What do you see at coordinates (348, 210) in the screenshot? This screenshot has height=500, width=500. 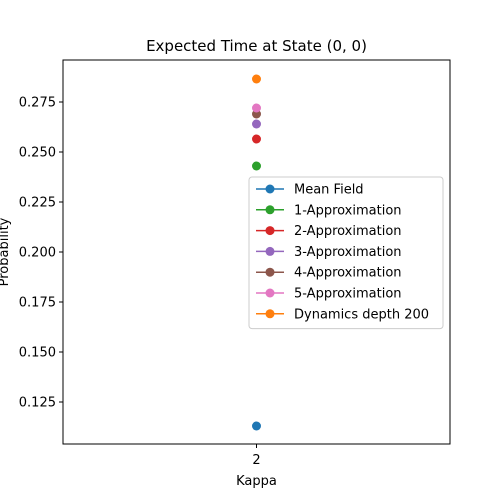 I see `legend-label: 1-Approximation` at bounding box center [348, 210].